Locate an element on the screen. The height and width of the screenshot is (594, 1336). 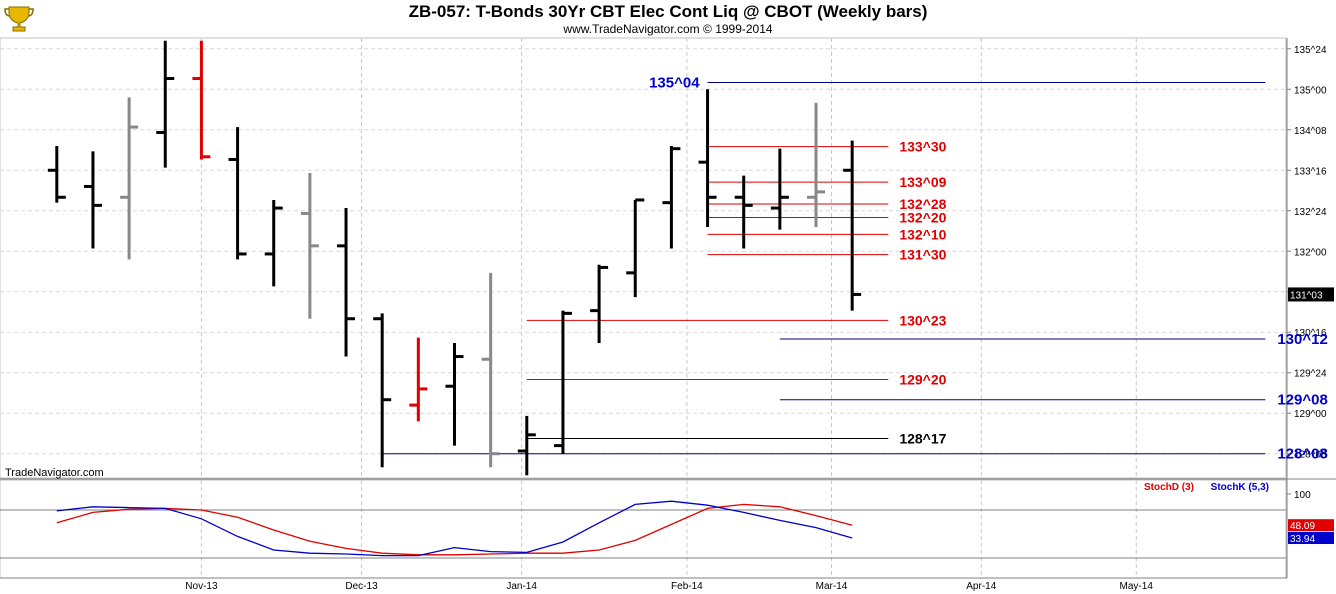
stoch-last-label: 48.09 is located at coordinates (1302, 526).